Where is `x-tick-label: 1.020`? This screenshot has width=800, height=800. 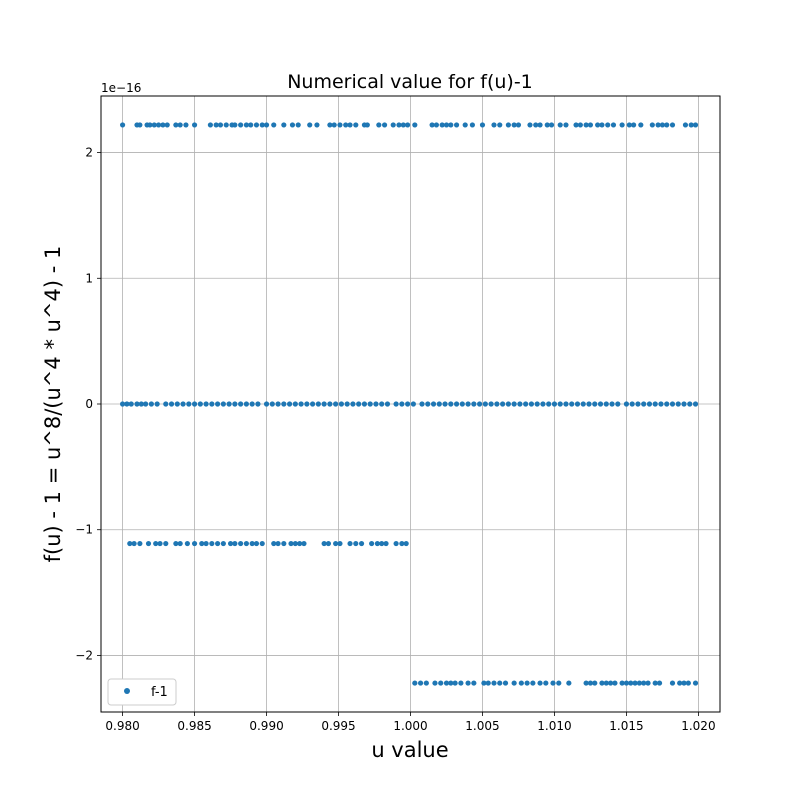 x-tick-label: 1.020 is located at coordinates (698, 726).